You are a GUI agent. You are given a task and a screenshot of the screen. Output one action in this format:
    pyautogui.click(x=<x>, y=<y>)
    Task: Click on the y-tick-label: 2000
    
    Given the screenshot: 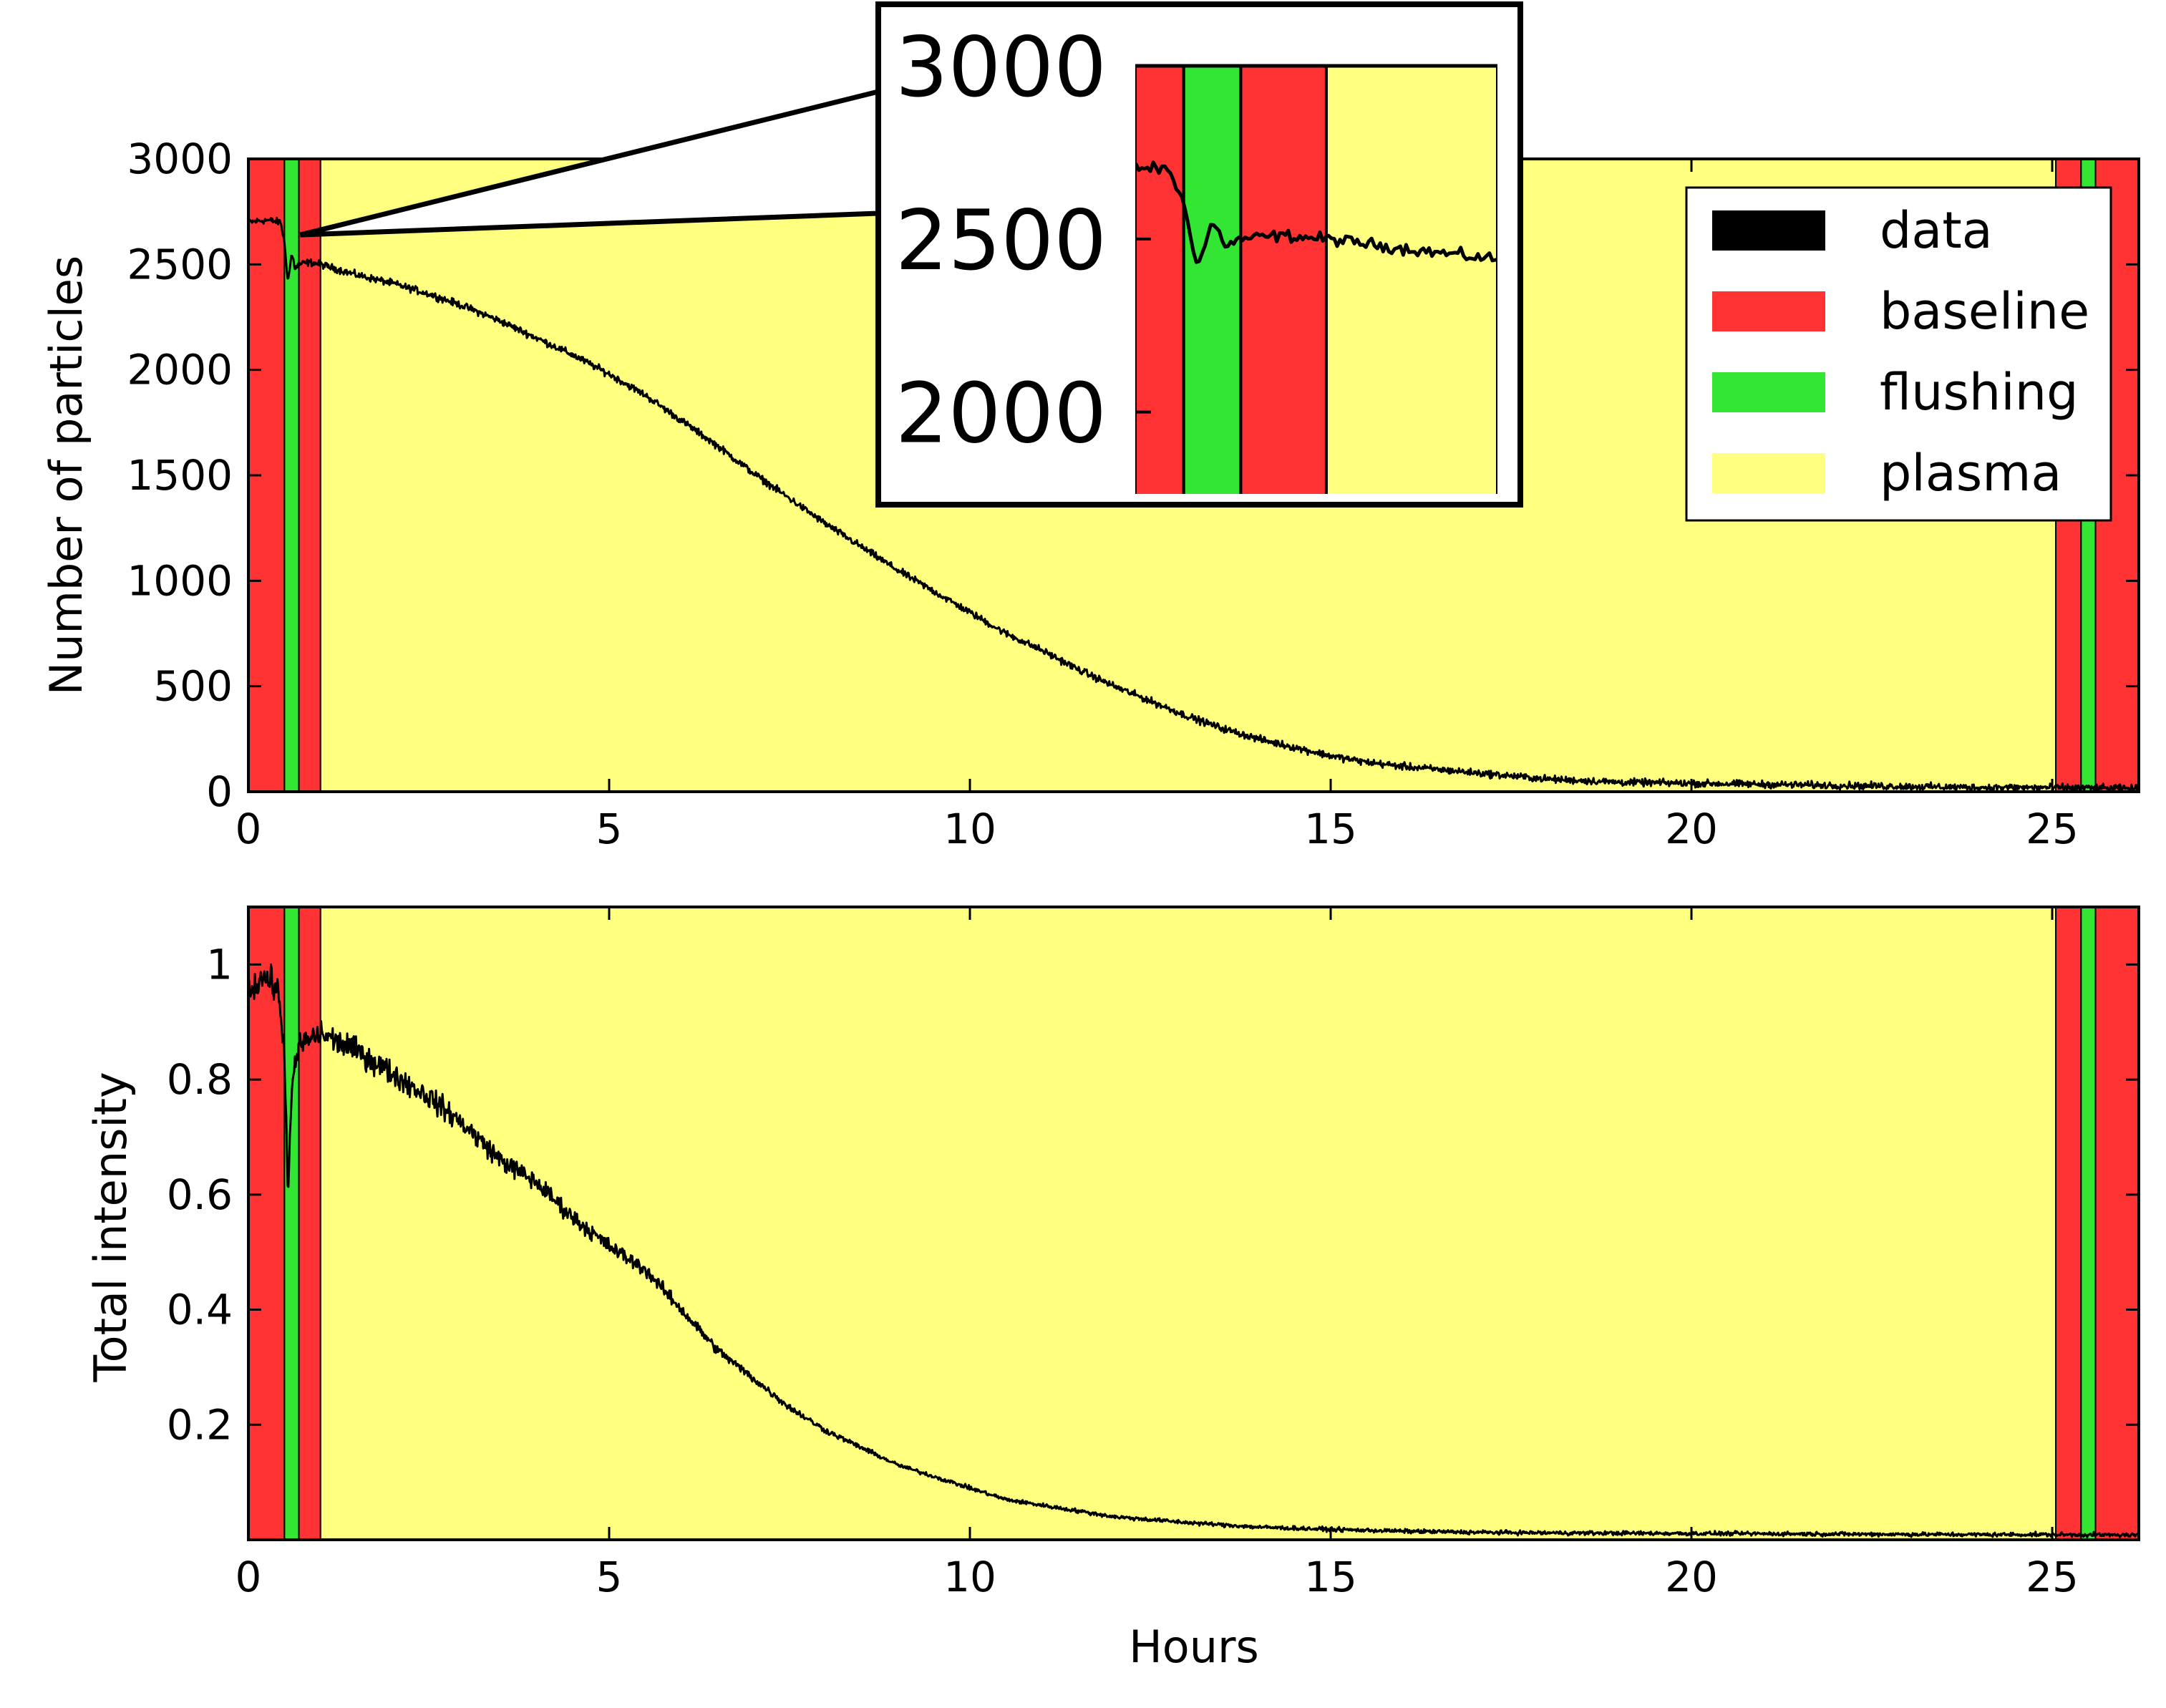 What is the action you would take?
    pyautogui.click(x=180, y=370)
    